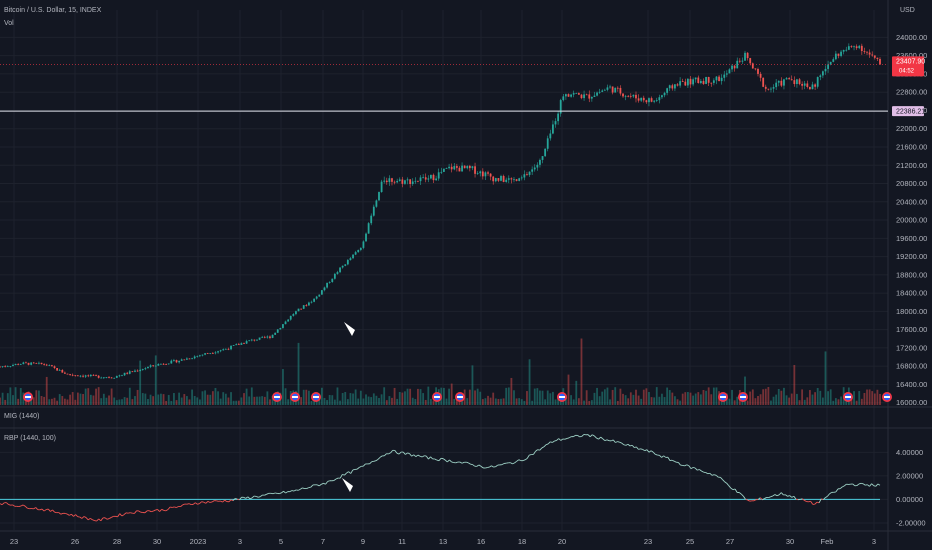 The image size is (932, 550). What do you see at coordinates (443, 541) in the screenshot?
I see `time-tick-label: 13` at bounding box center [443, 541].